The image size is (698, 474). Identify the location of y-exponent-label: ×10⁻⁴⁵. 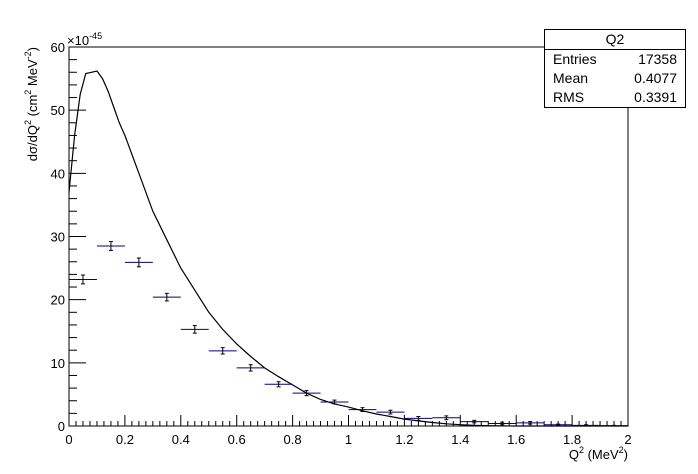
(84, 39).